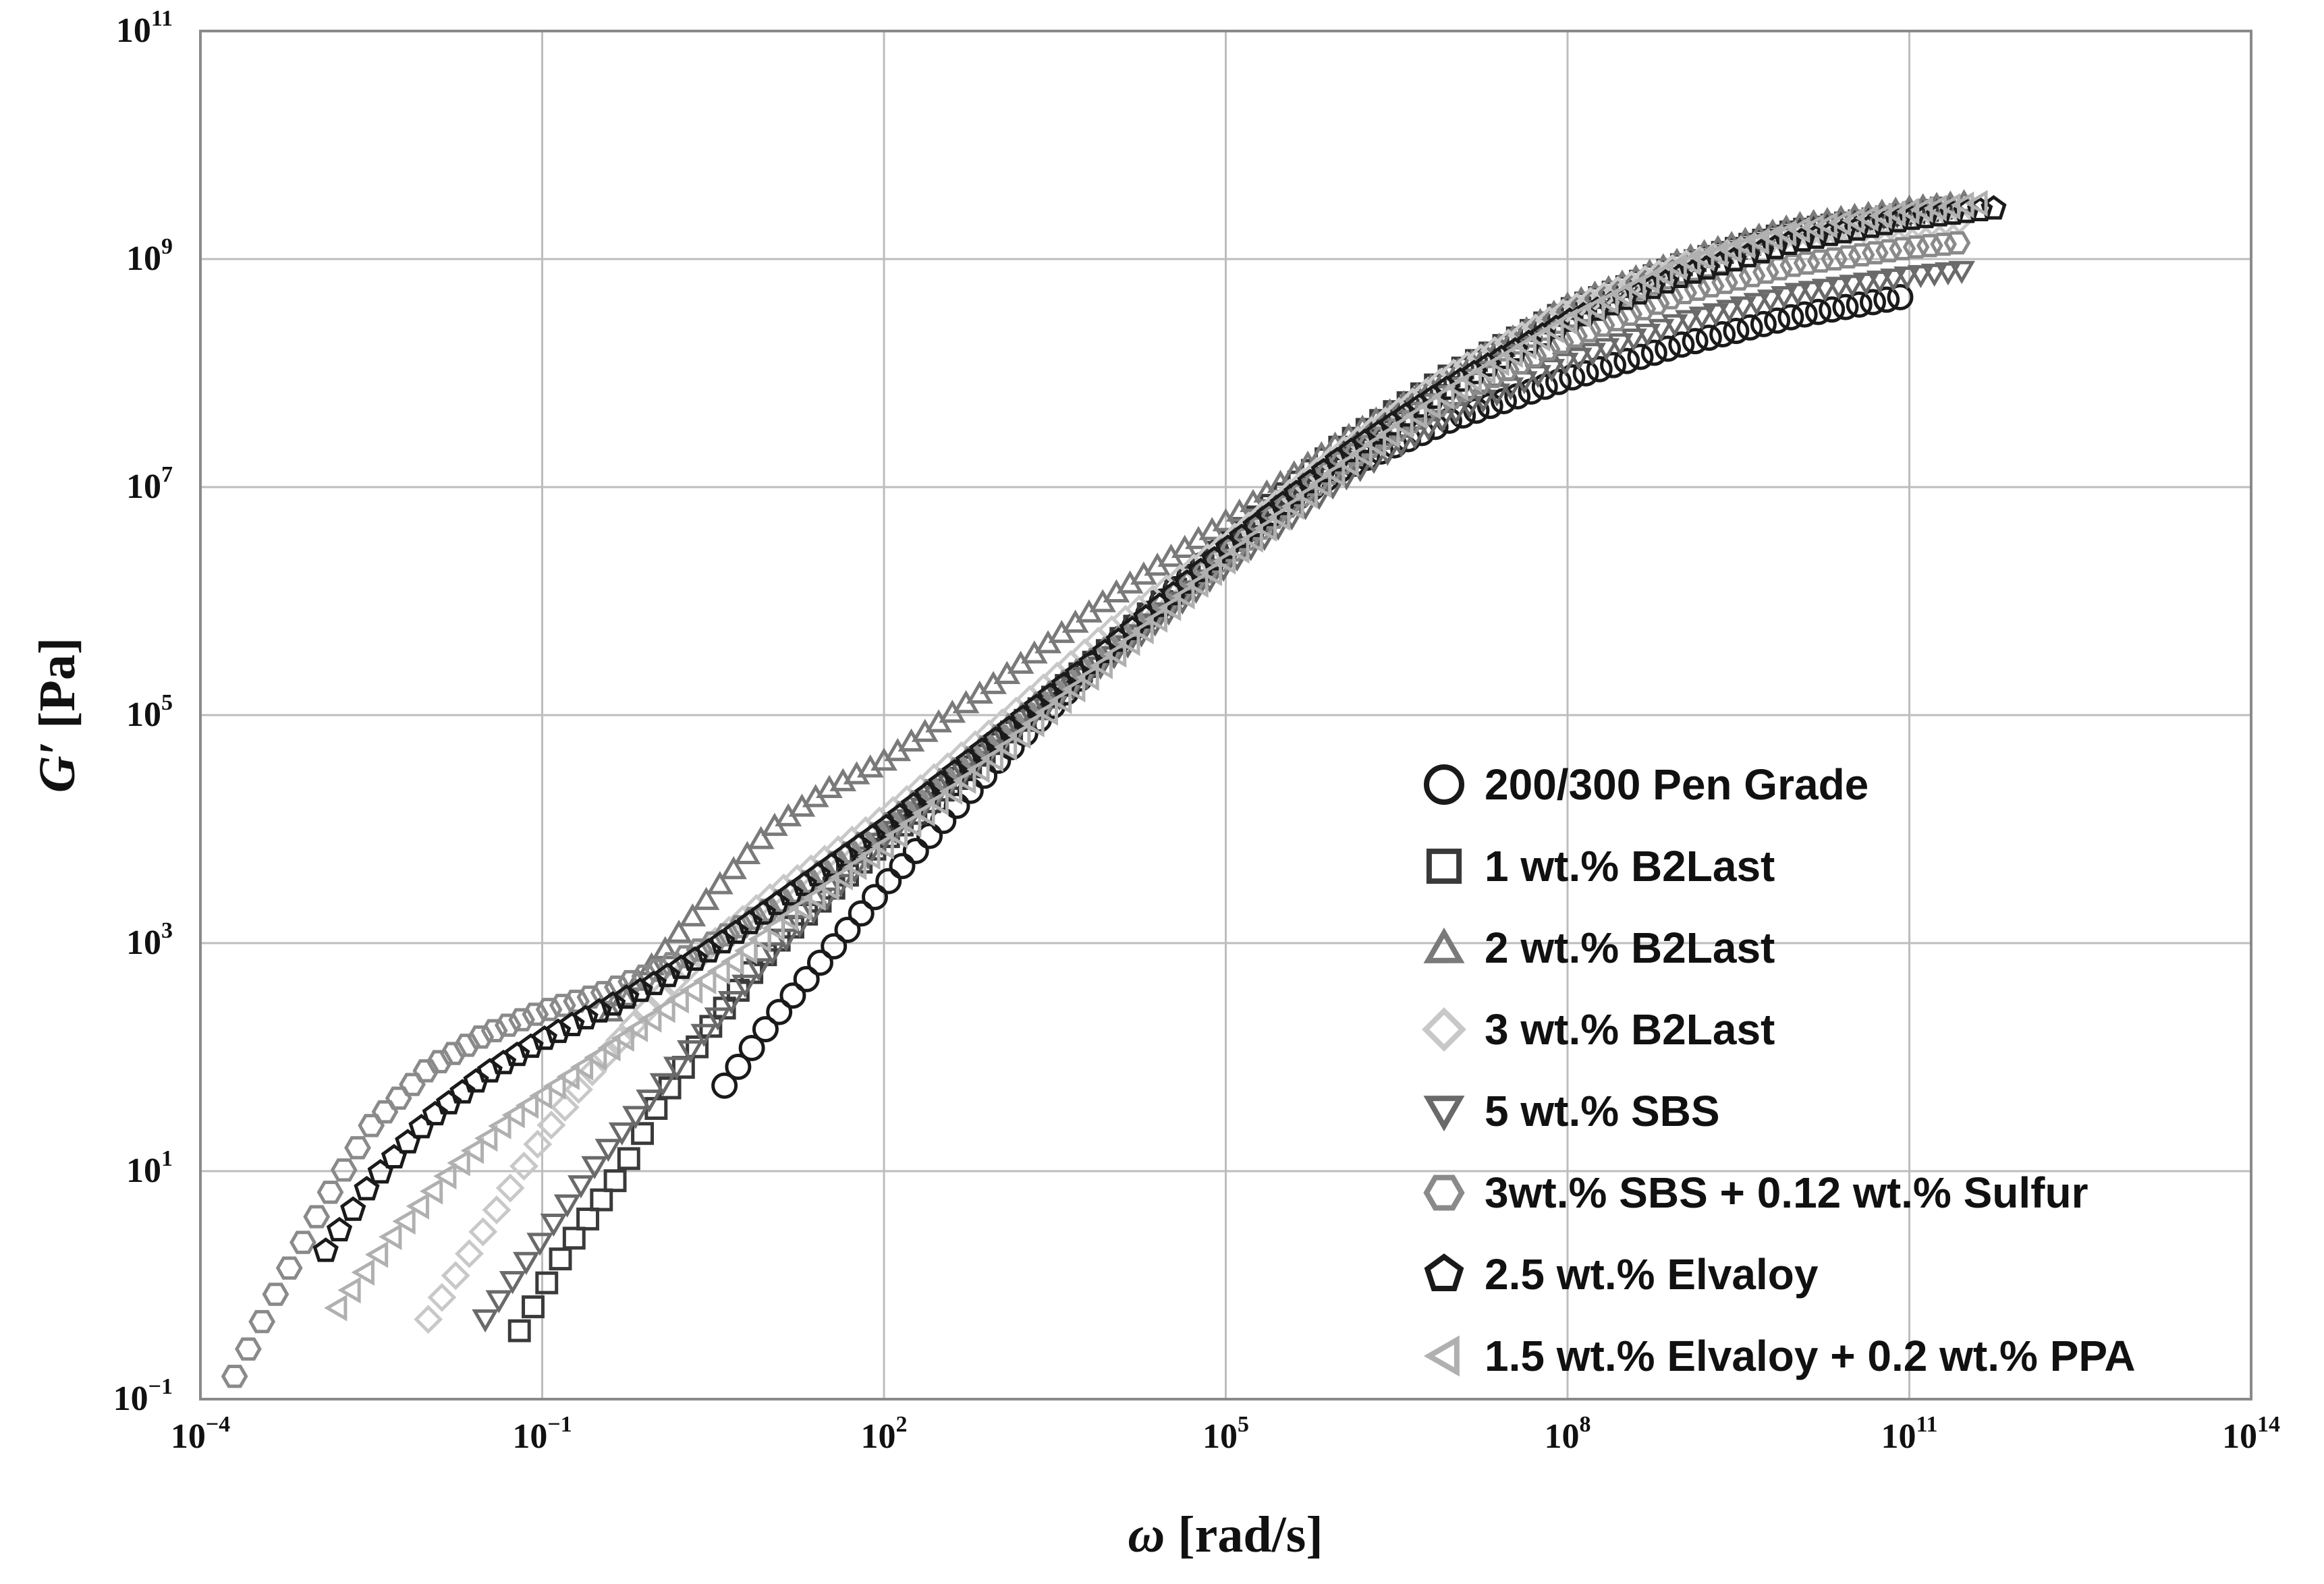 The width and height of the screenshot is (2324, 1584). I want to click on y-tick-label: 103, so click(149, 940).